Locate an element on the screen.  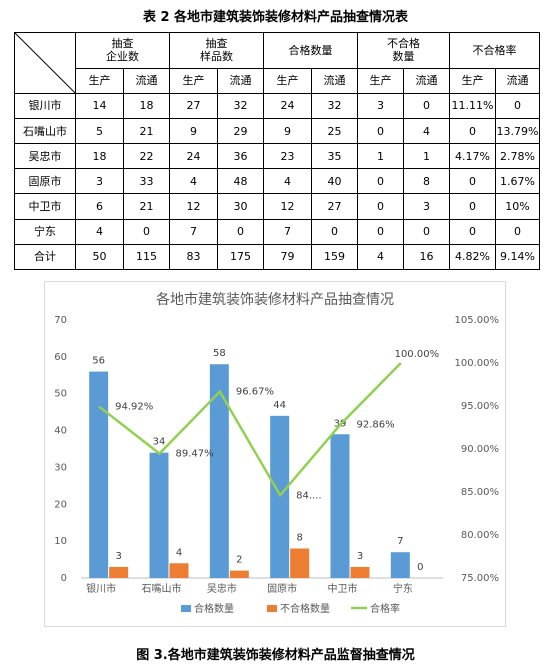
pass-rate-label: 94.92% is located at coordinates (134, 407).